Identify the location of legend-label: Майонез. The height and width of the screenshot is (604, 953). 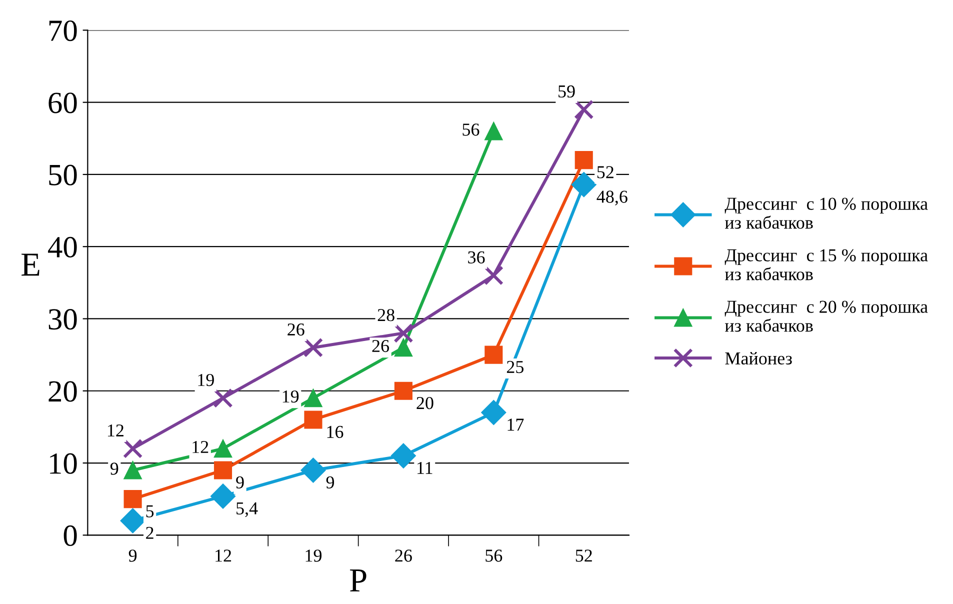
(758, 358).